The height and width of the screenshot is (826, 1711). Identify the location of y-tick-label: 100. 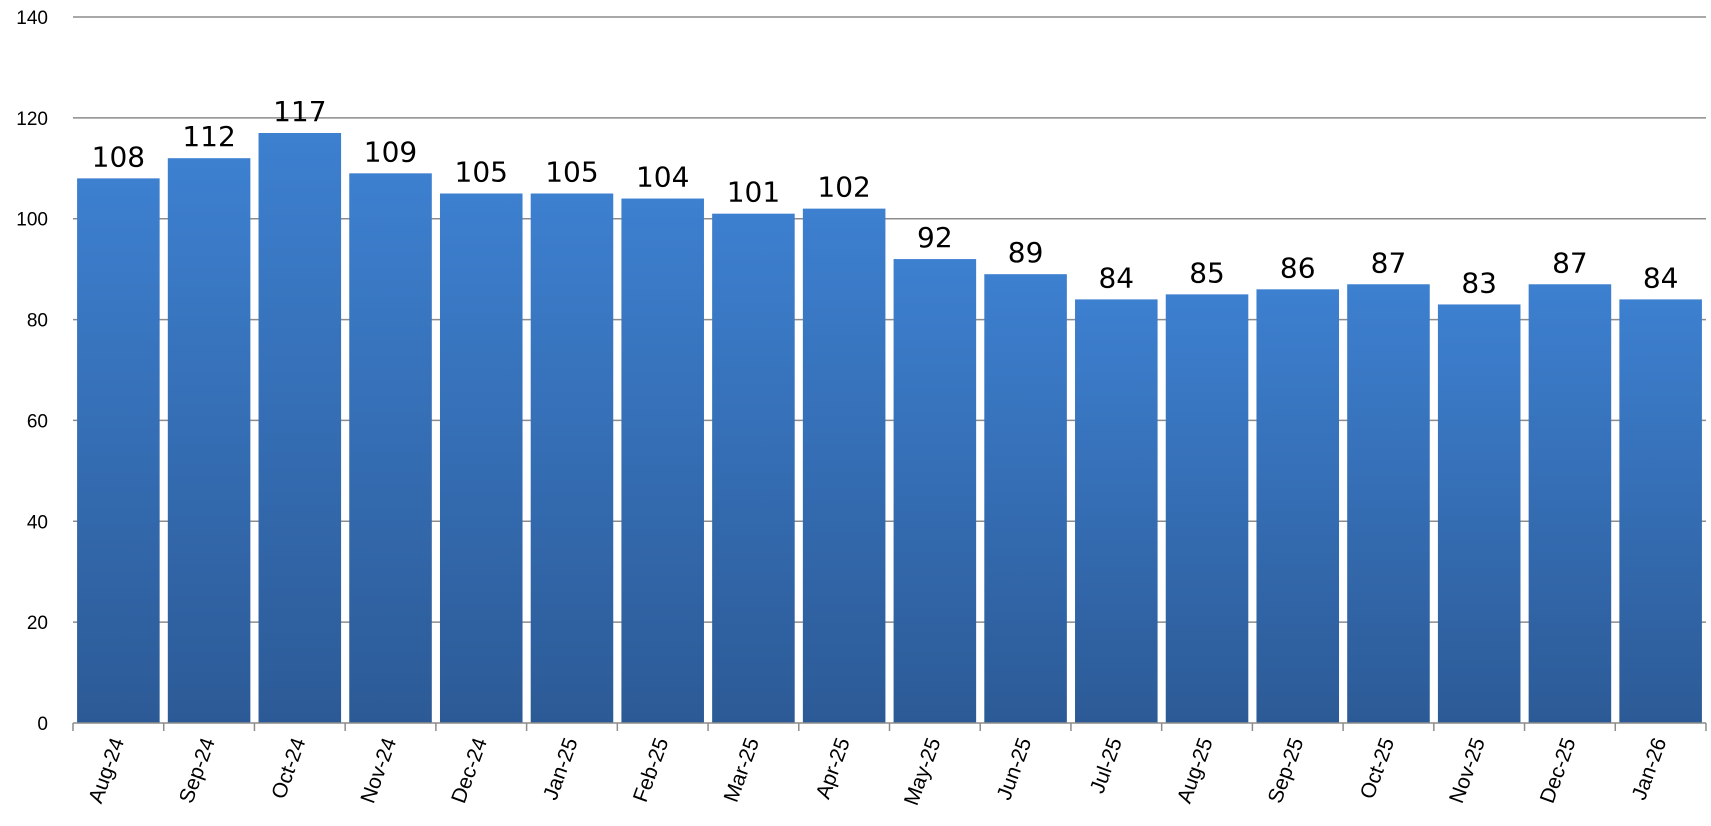
(32, 220).